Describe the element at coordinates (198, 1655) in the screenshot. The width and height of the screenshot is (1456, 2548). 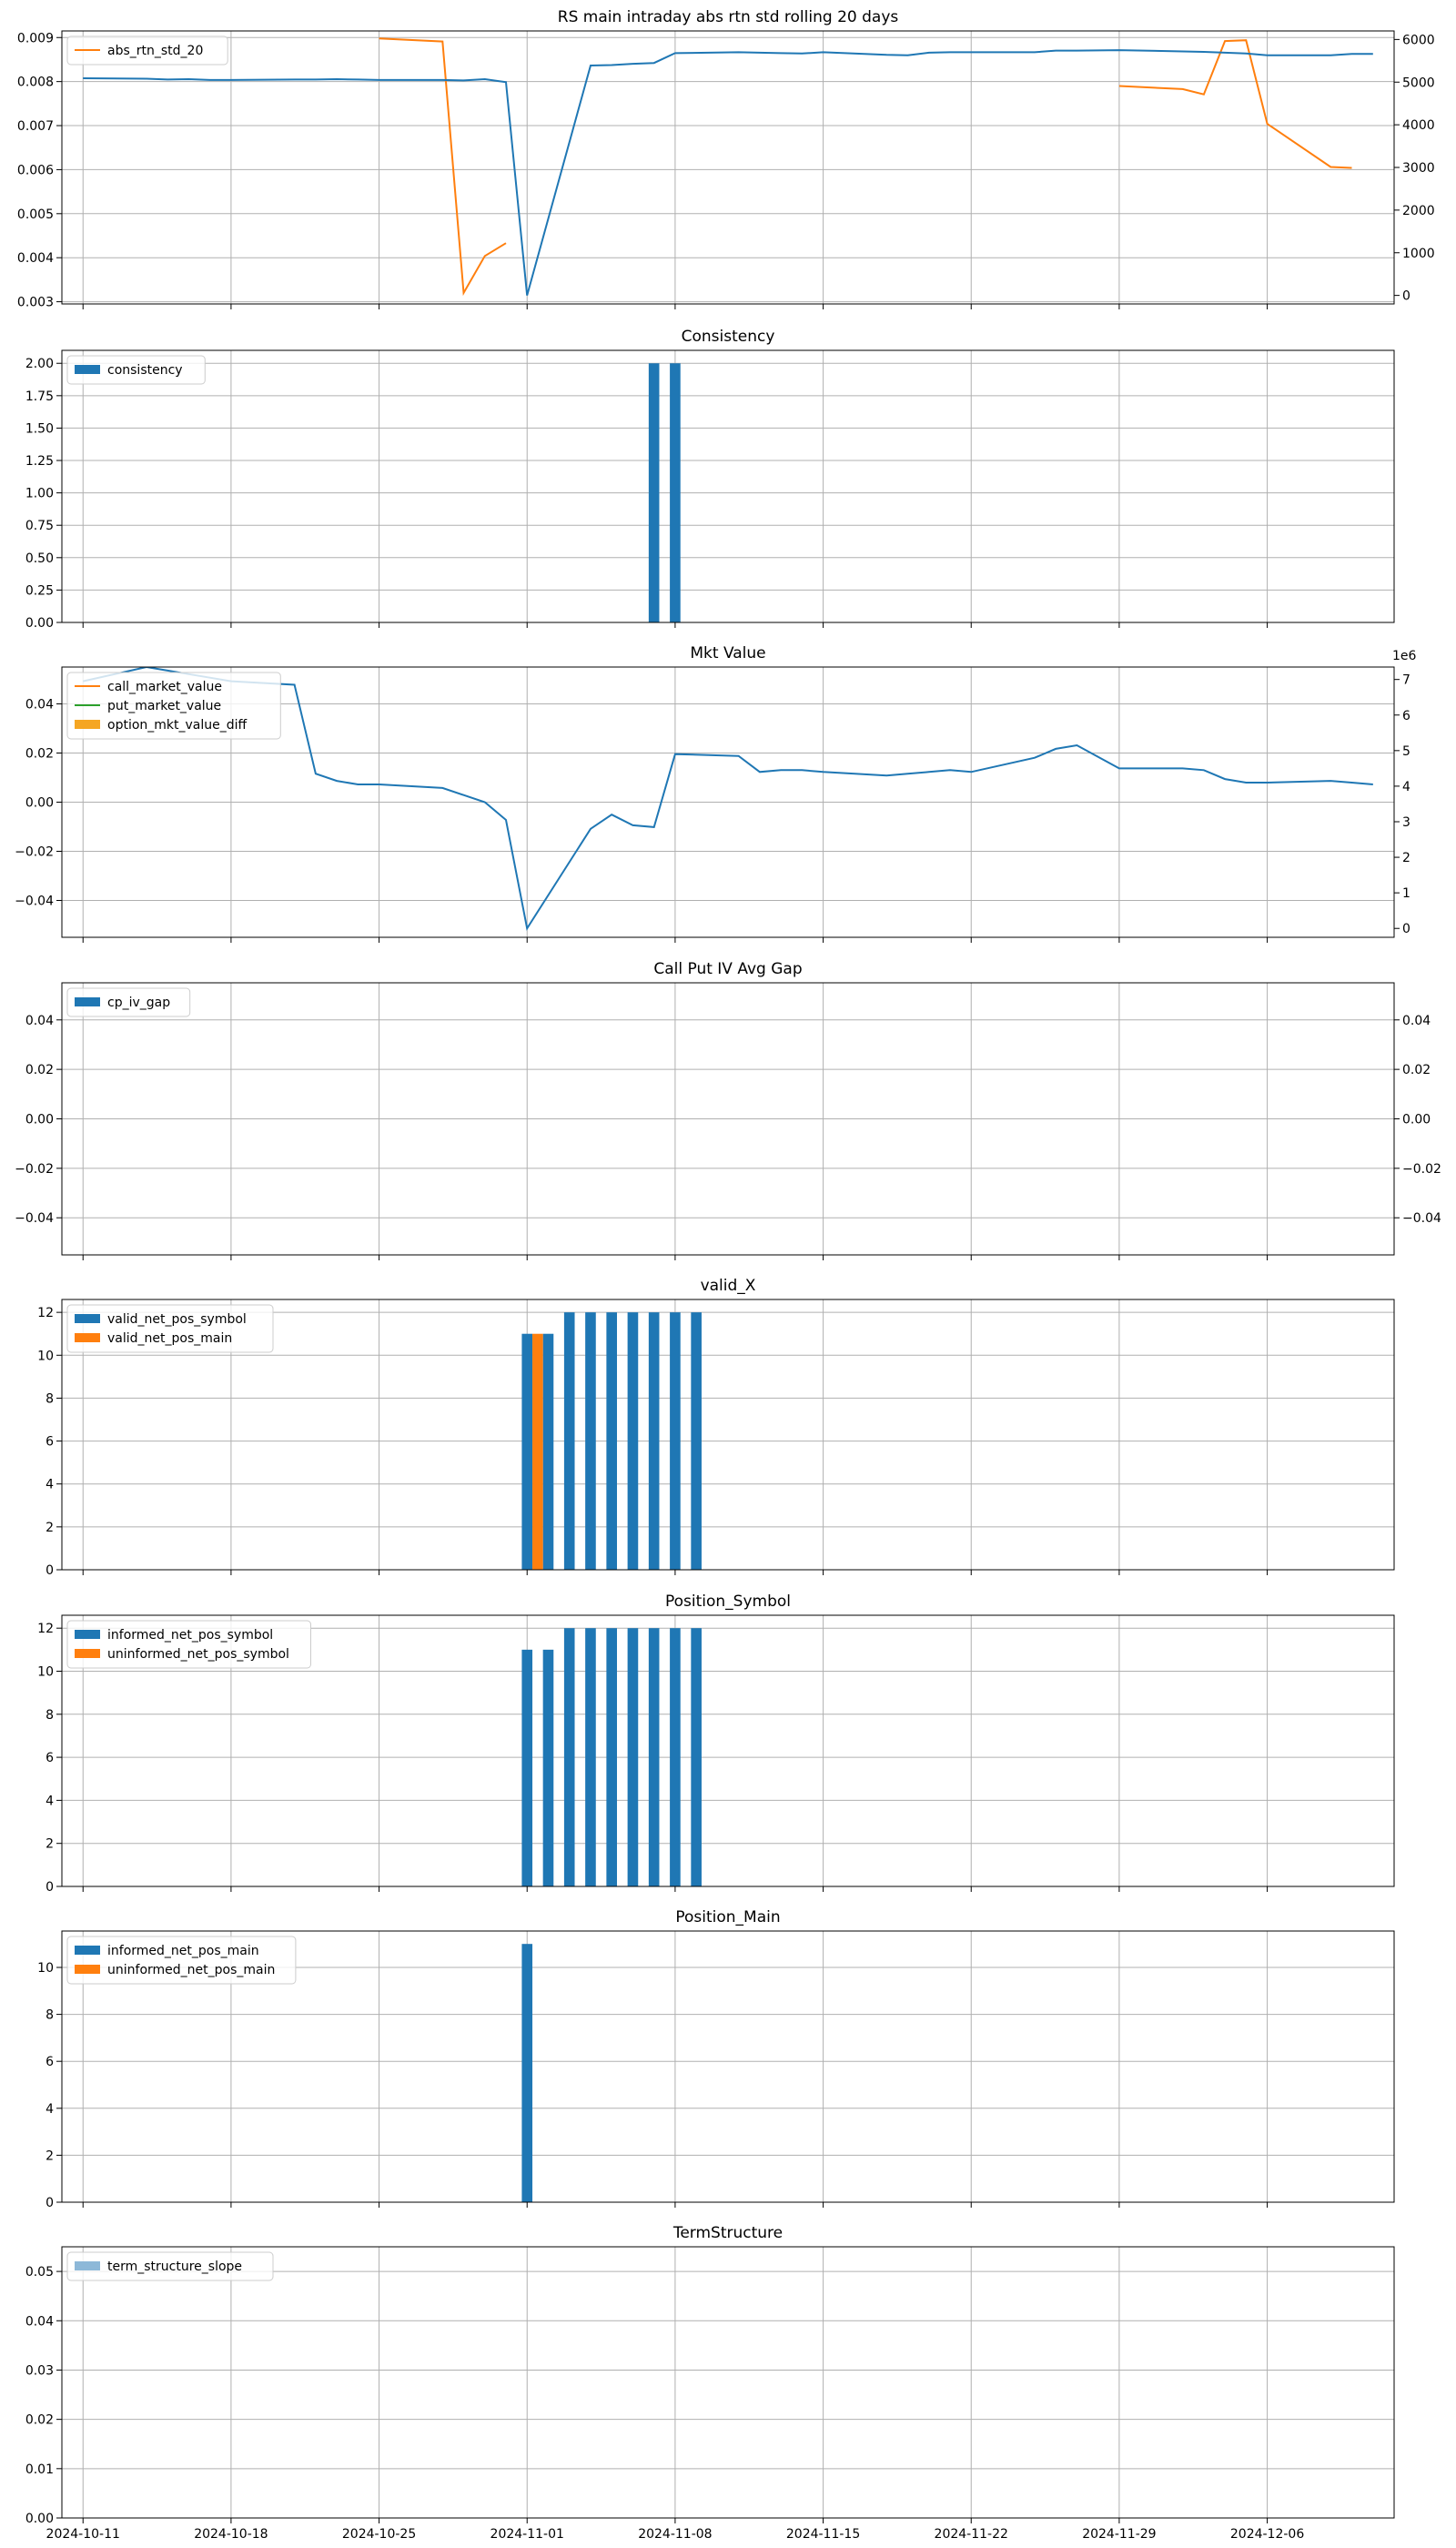
I see `legend-label: uninformed_net_pos_symbol` at that location.